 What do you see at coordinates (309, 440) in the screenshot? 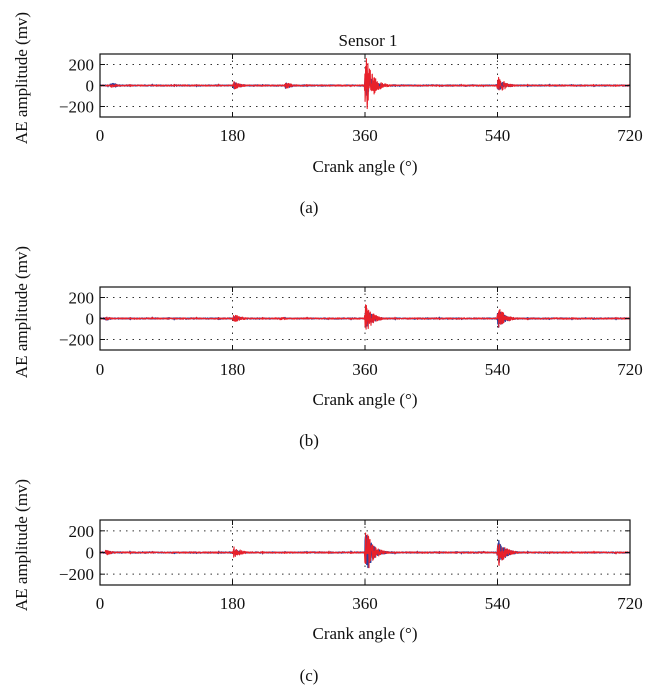
I see `panel-caption: (b)` at bounding box center [309, 440].